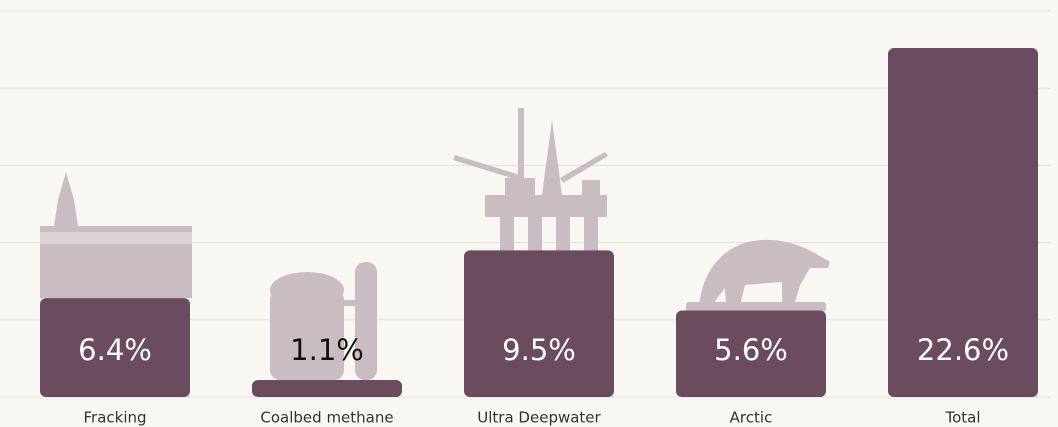  What do you see at coordinates (327, 350) in the screenshot?
I see `value-label: 1.1%` at bounding box center [327, 350].